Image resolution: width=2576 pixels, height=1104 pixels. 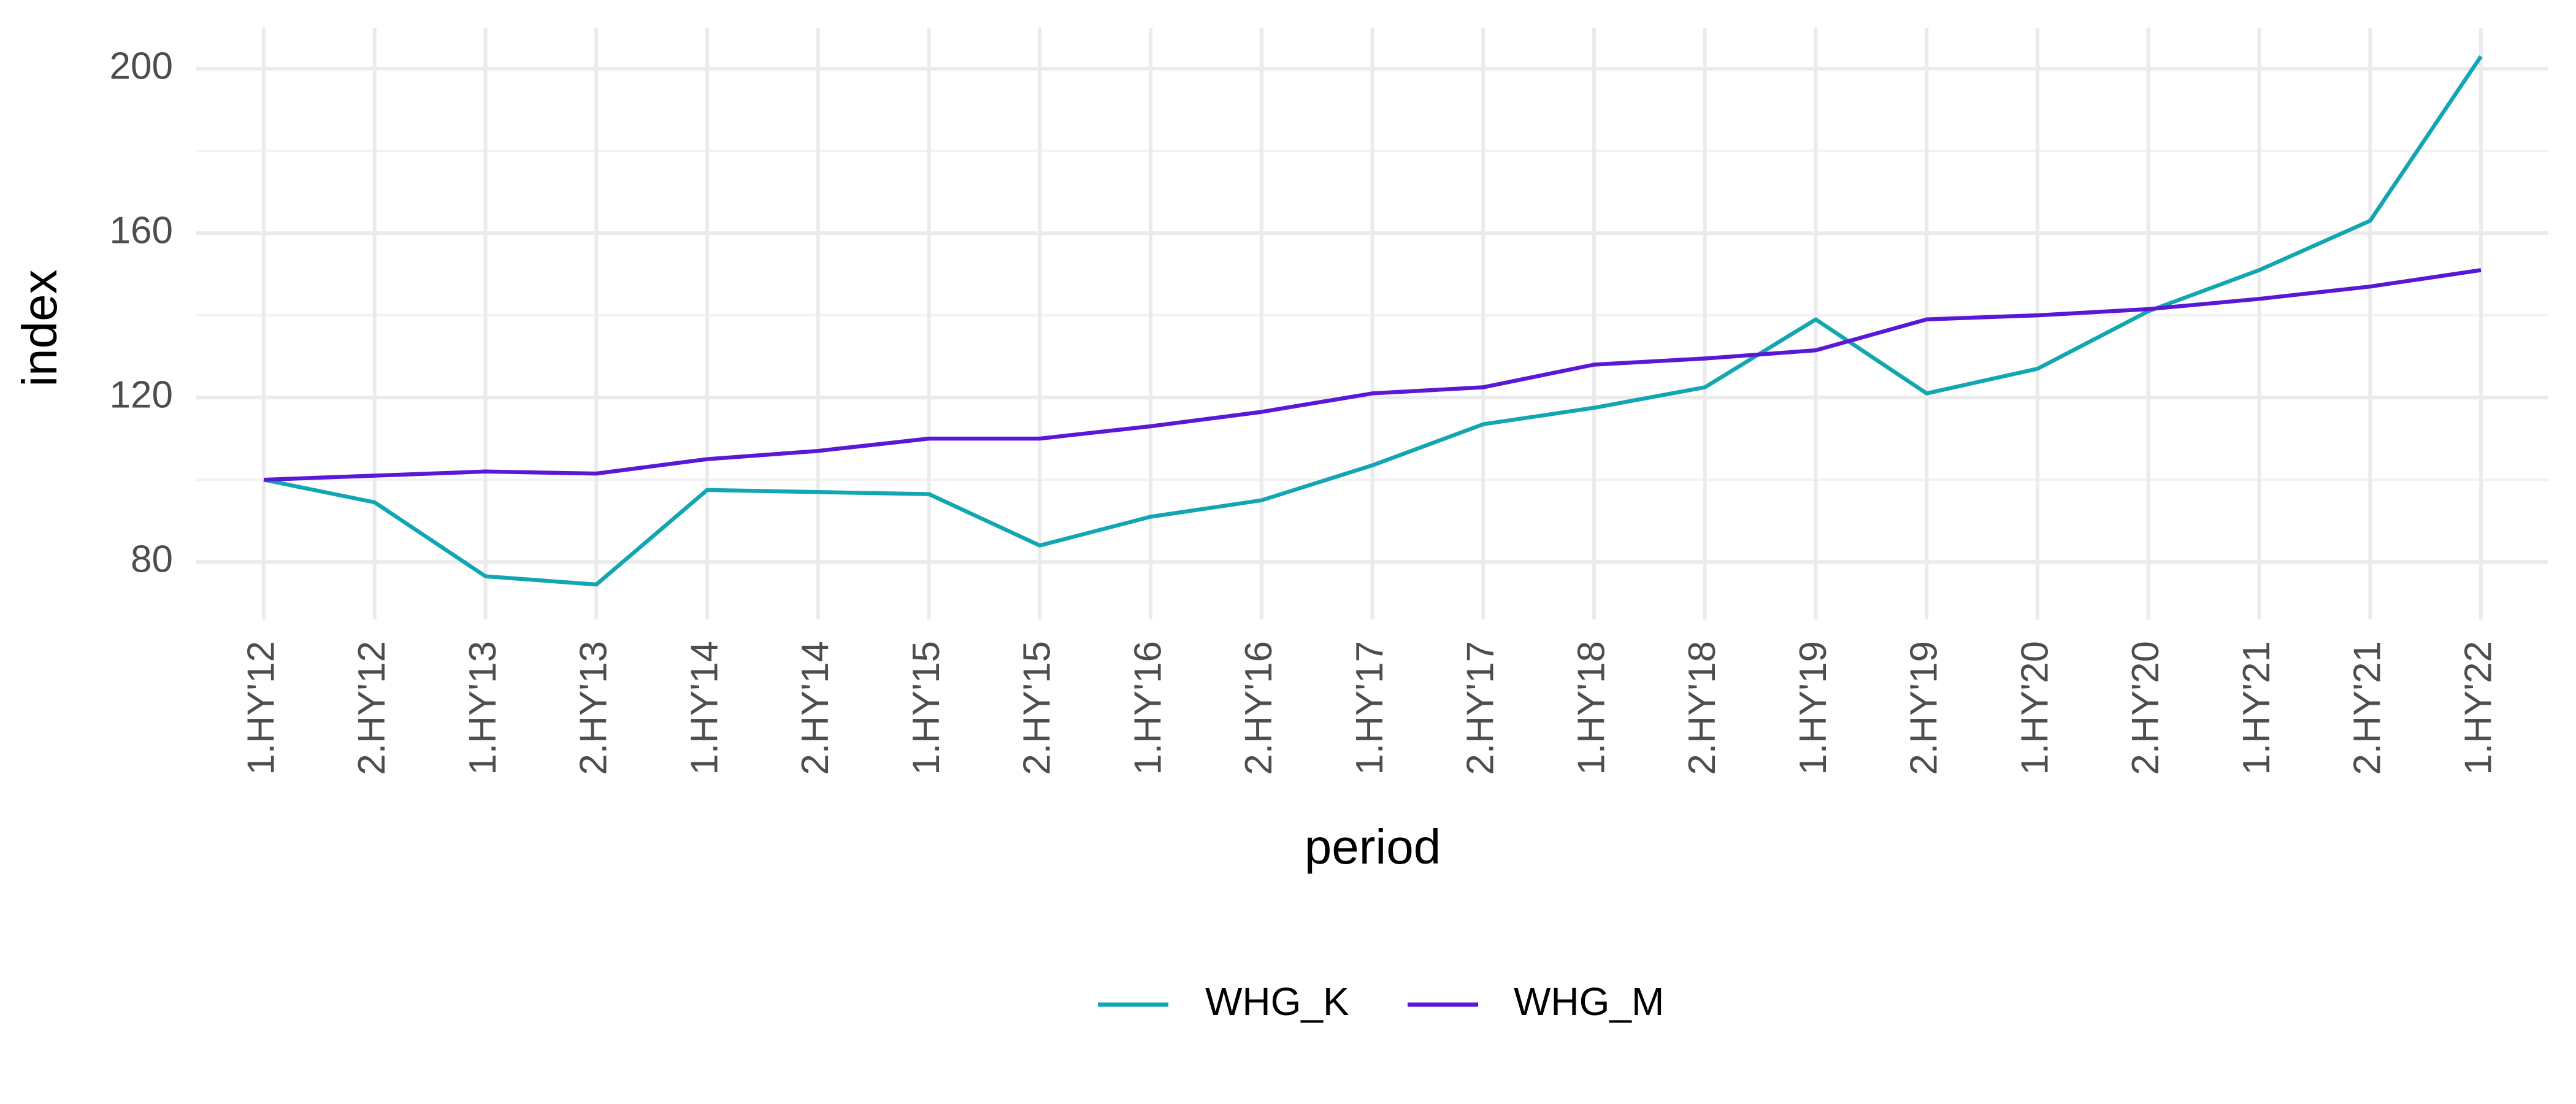 What do you see at coordinates (141, 66) in the screenshot?
I see `y-tick-label: 200` at bounding box center [141, 66].